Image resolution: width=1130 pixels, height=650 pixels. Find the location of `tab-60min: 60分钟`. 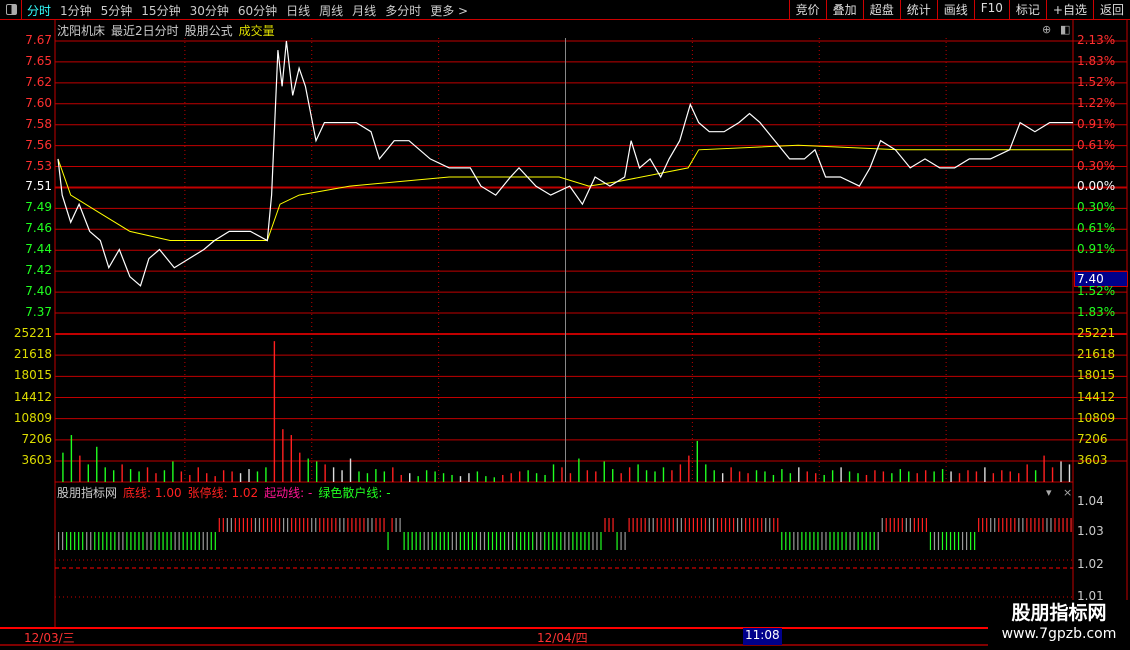

tab-60min: 60分钟 is located at coordinates (257, 11).